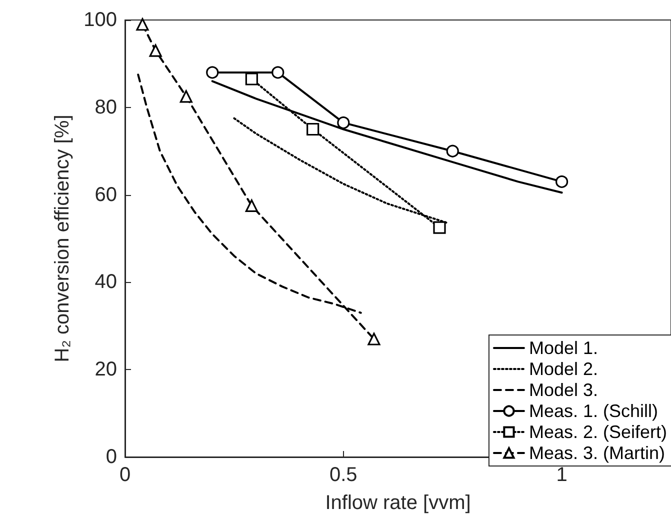  What do you see at coordinates (100, 20) in the screenshot?
I see `y-tick-label: 100` at bounding box center [100, 20].